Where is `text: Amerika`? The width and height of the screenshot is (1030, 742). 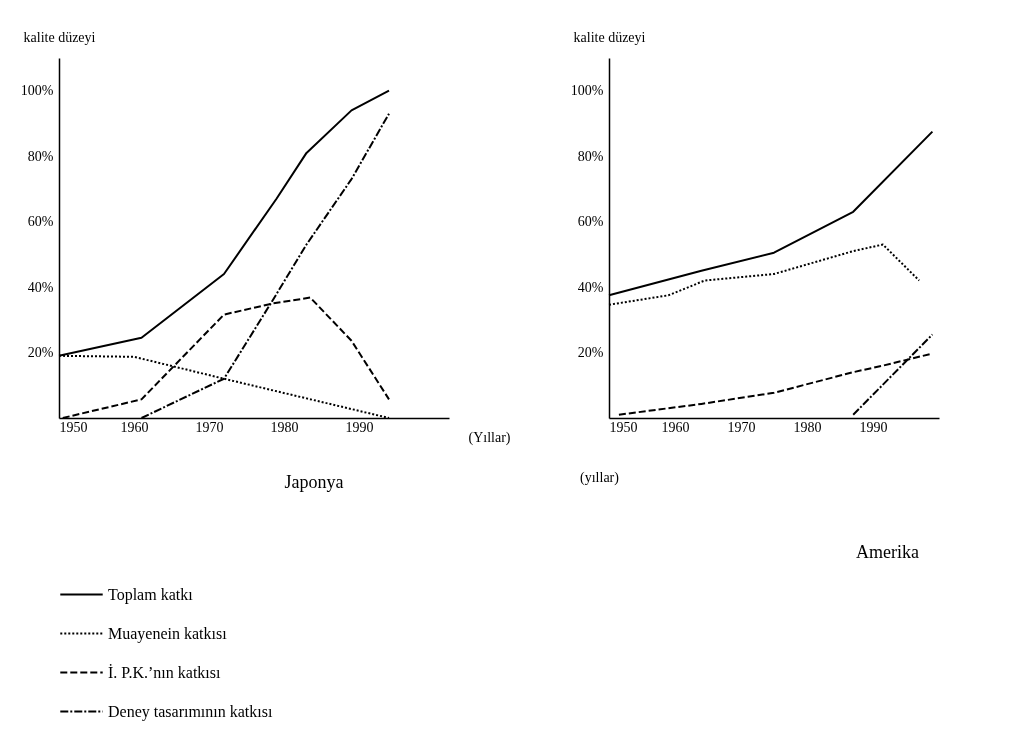 text: Amerika is located at coordinates (887, 552).